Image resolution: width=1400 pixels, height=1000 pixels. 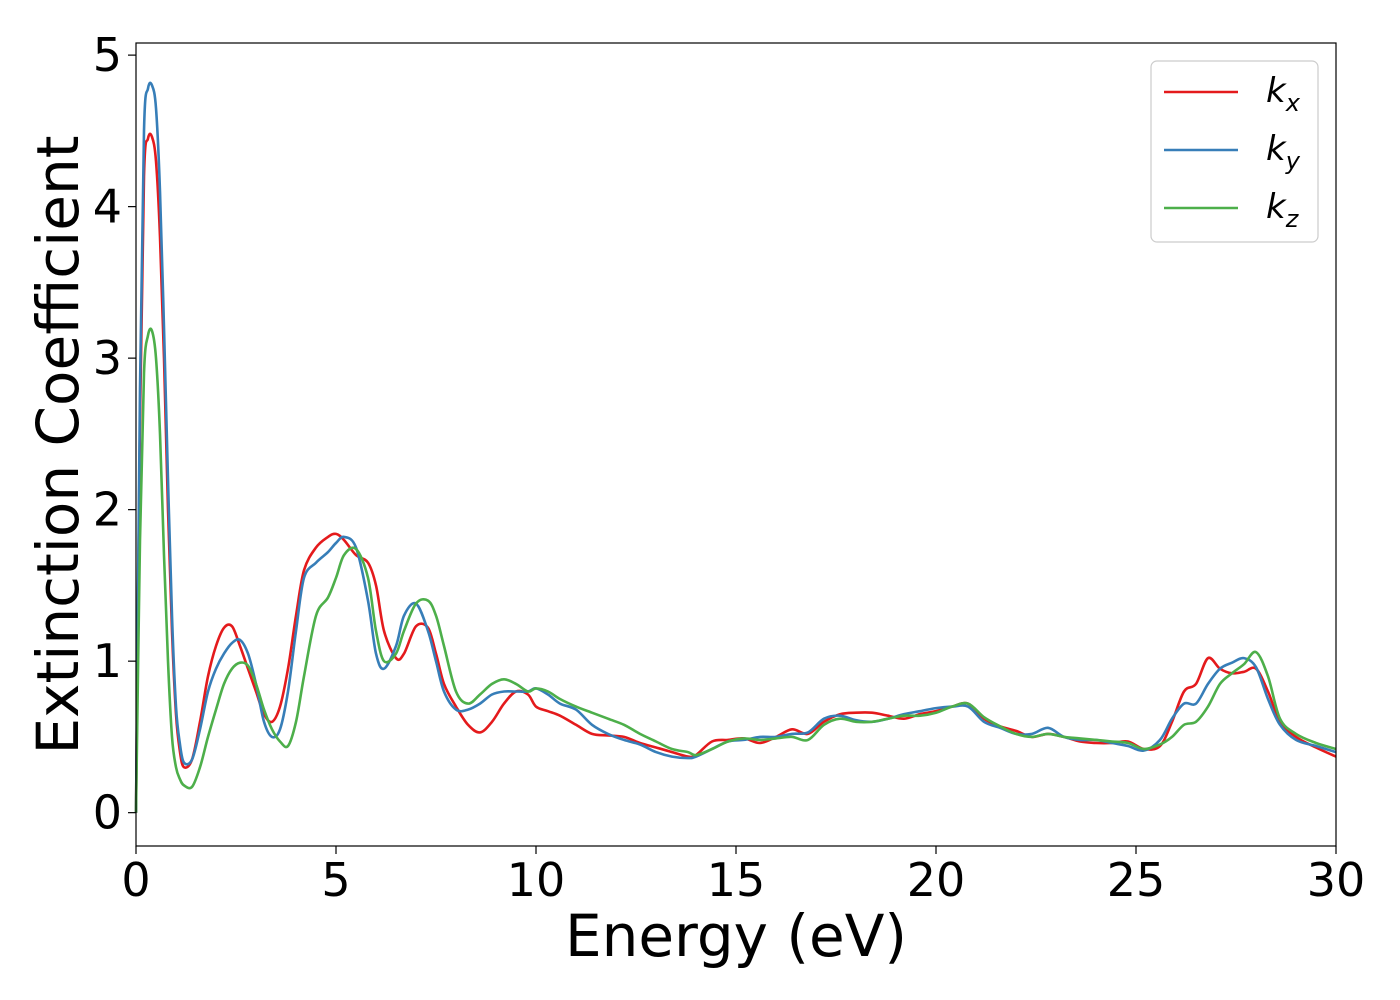 What do you see at coordinates (936, 880) in the screenshot?
I see `x-tick-label: 20` at bounding box center [936, 880].